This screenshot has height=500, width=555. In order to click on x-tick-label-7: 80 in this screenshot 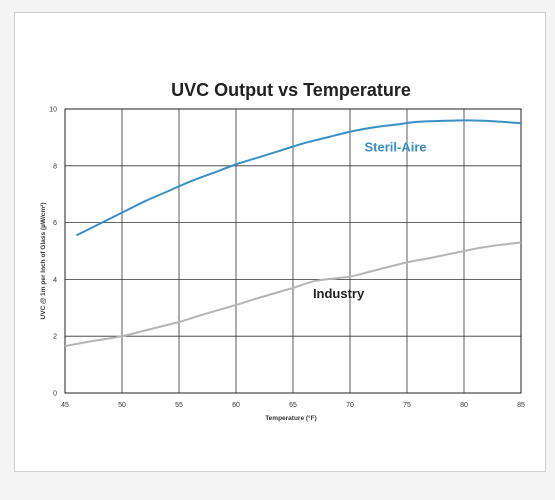, I will do `click(464, 405)`.